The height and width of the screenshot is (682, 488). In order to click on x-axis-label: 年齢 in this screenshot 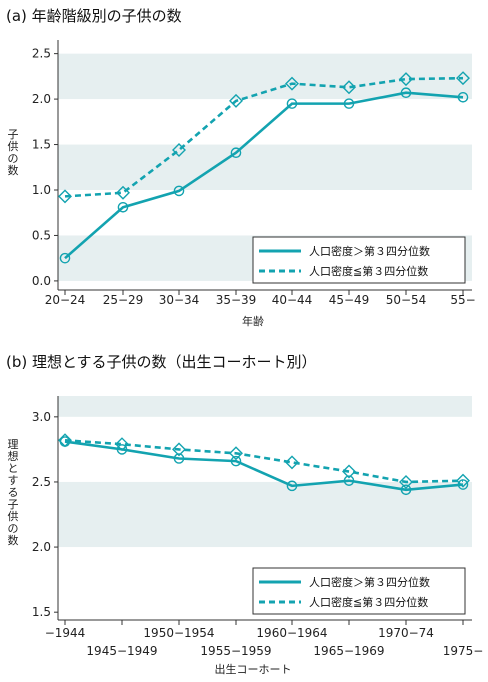, I will do `click(253, 321)`.